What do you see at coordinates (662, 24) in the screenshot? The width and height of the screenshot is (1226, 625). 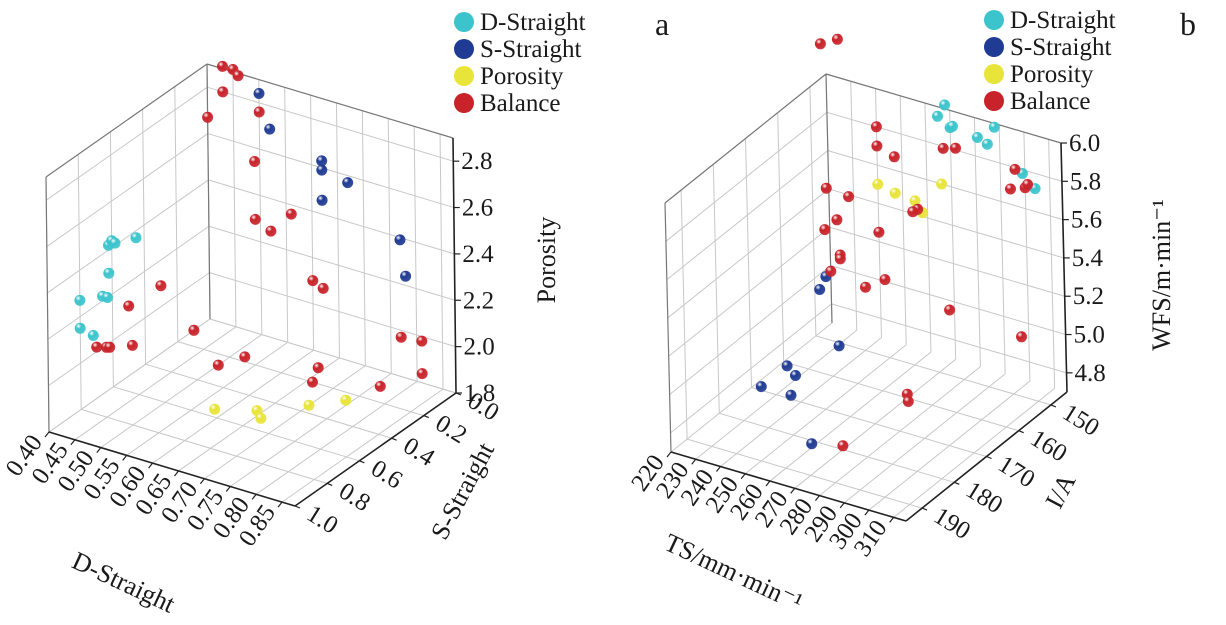 I see `panel-label: a` at bounding box center [662, 24].